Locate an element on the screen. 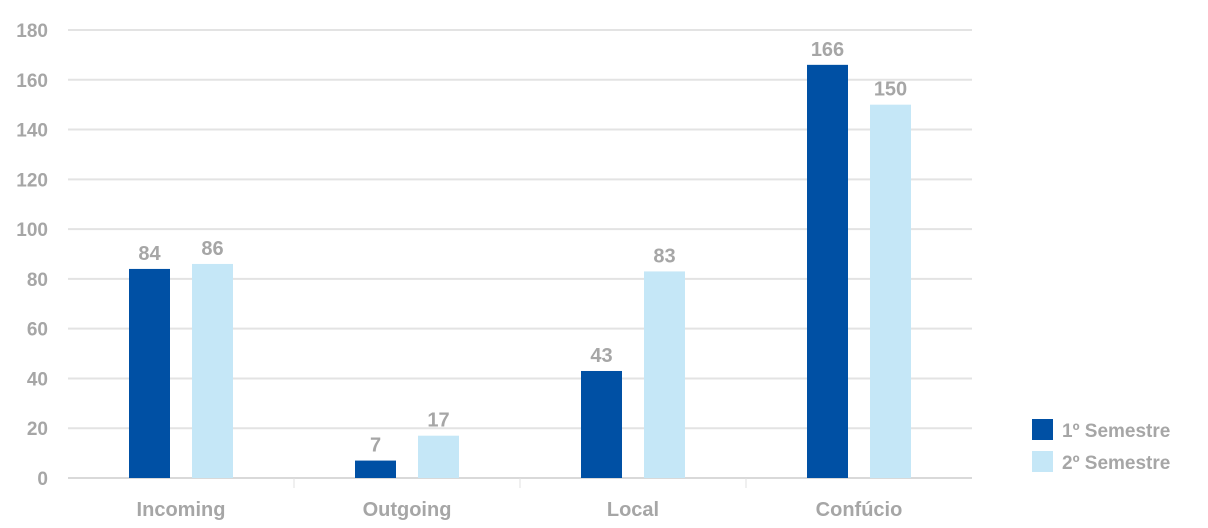 The height and width of the screenshot is (528, 1208). y-tick-label: 20 is located at coordinates (37, 429).